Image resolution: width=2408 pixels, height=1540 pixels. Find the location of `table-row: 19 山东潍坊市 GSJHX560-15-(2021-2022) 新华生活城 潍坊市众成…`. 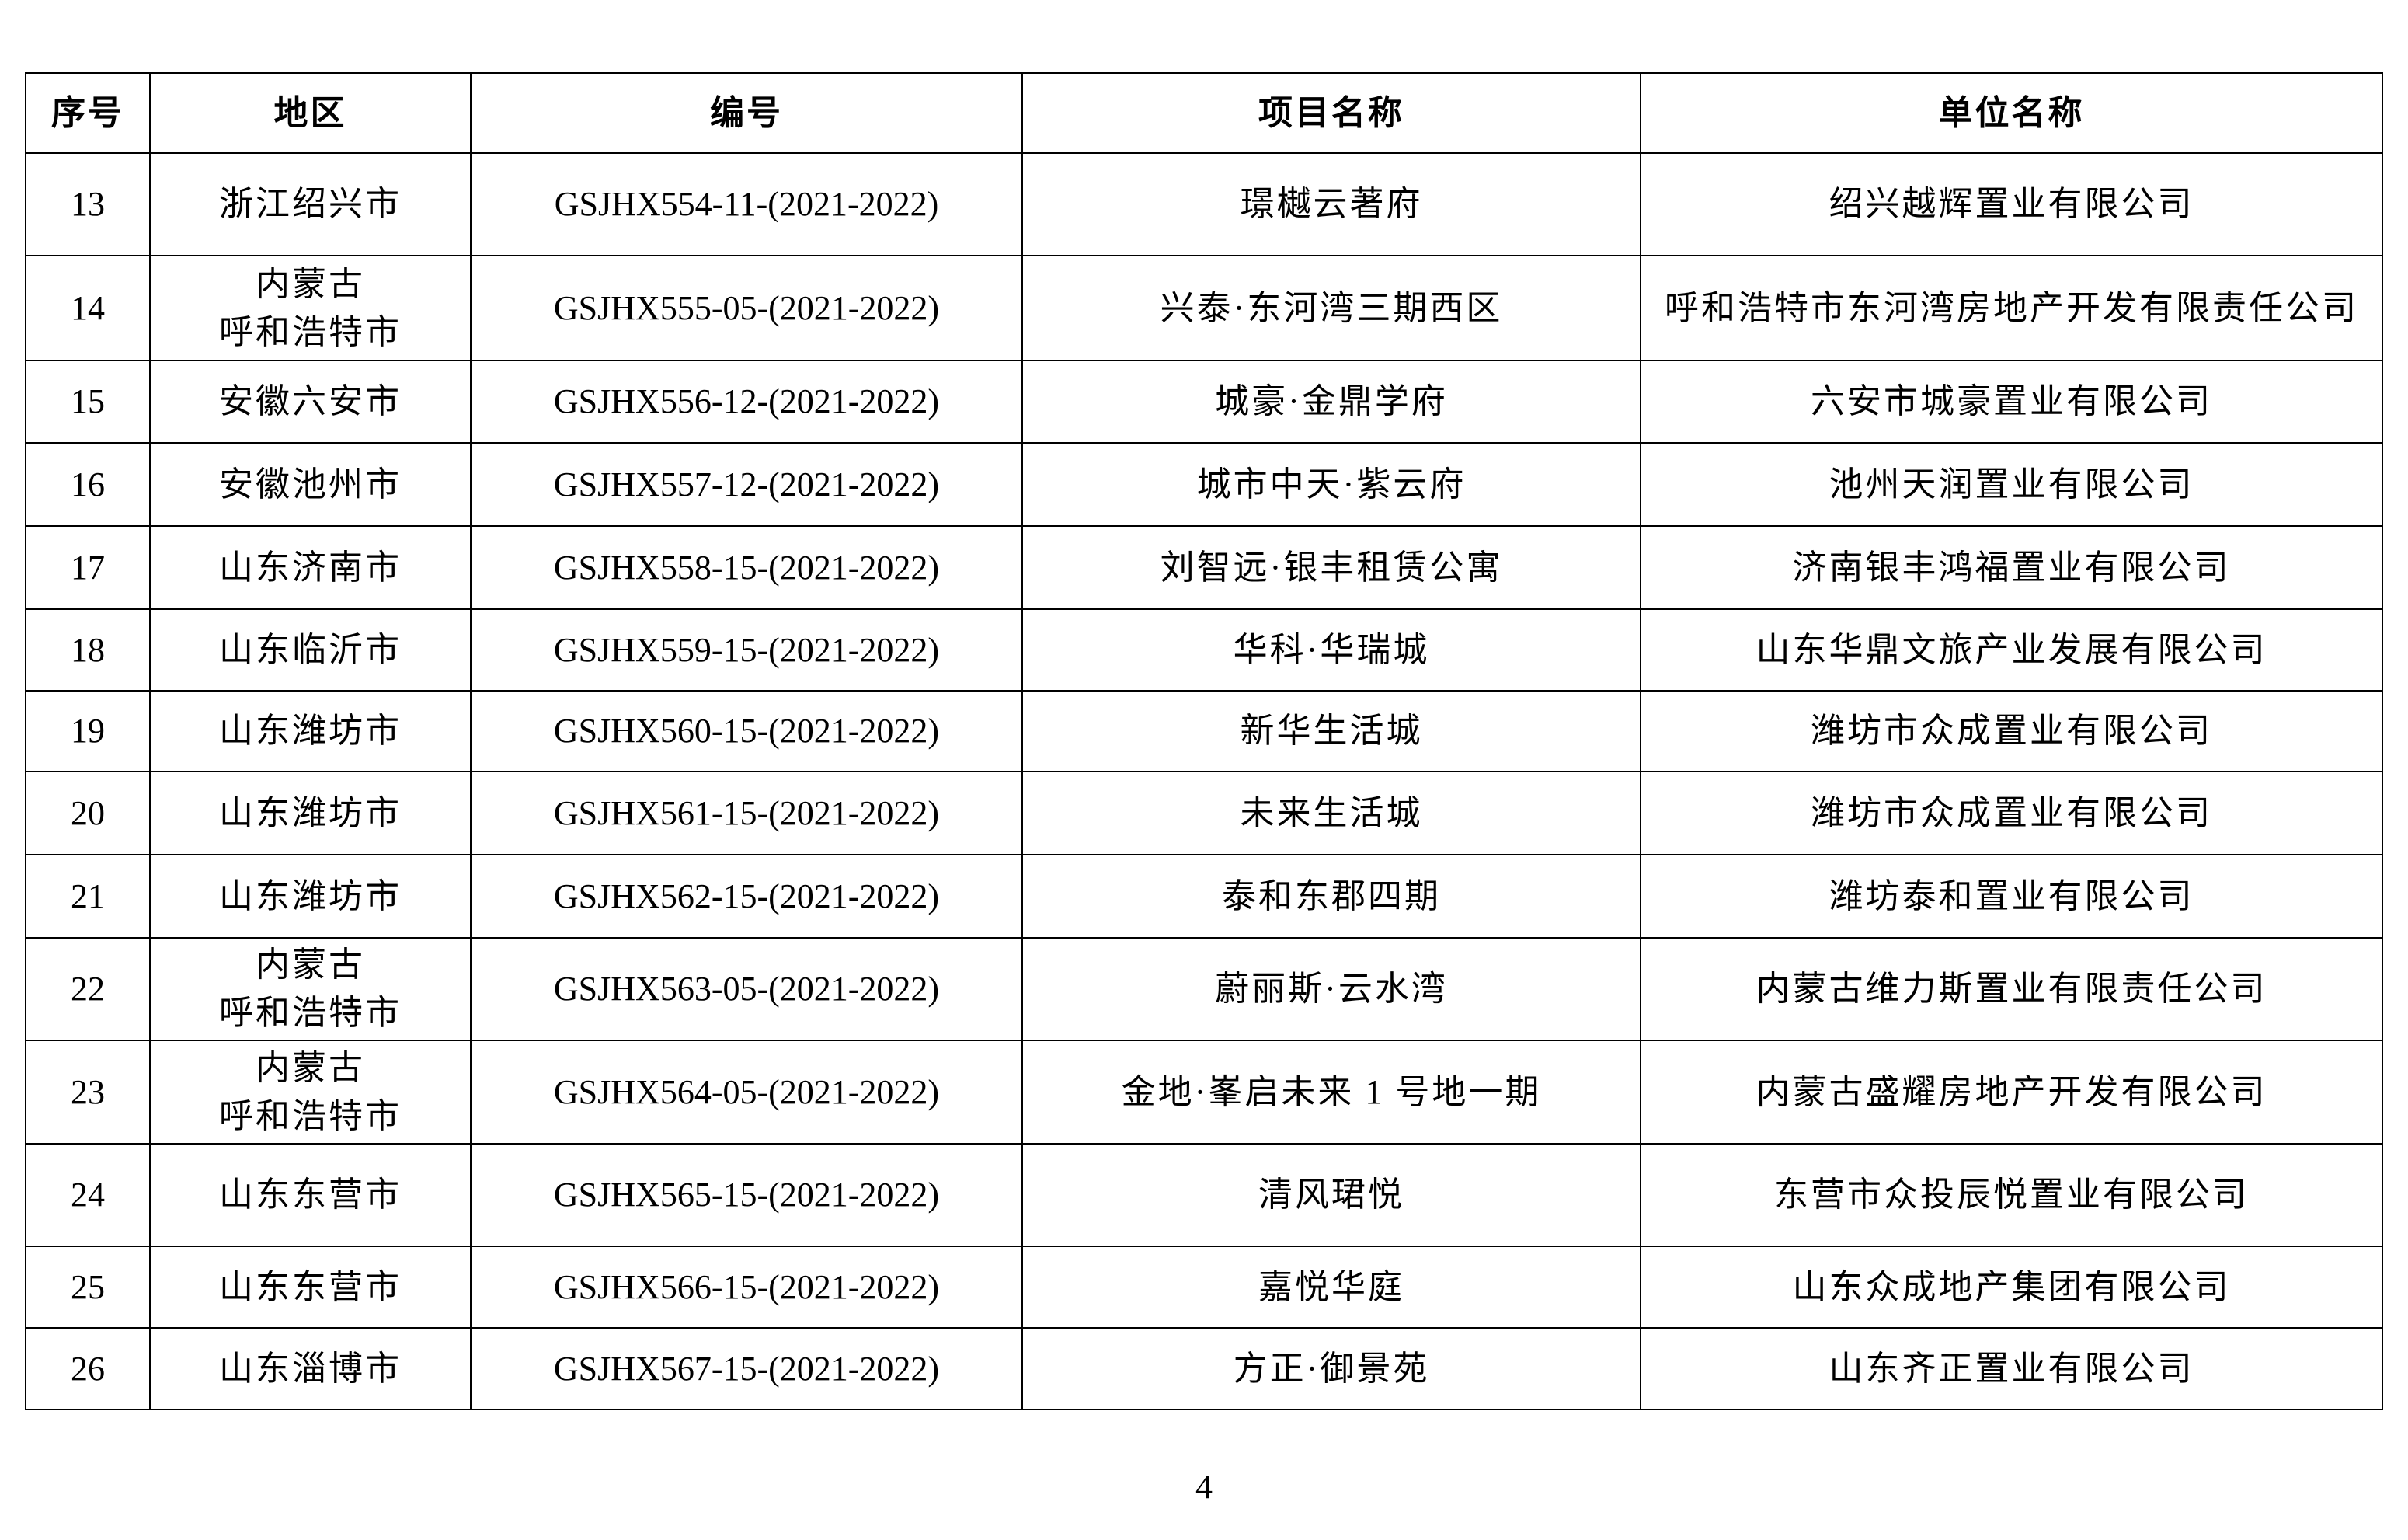

table-row: 19 山东潍坊市 GSJHX560-15-(2021-2022) 新华生活城 潍坊市众成… is located at coordinates (1204, 731).